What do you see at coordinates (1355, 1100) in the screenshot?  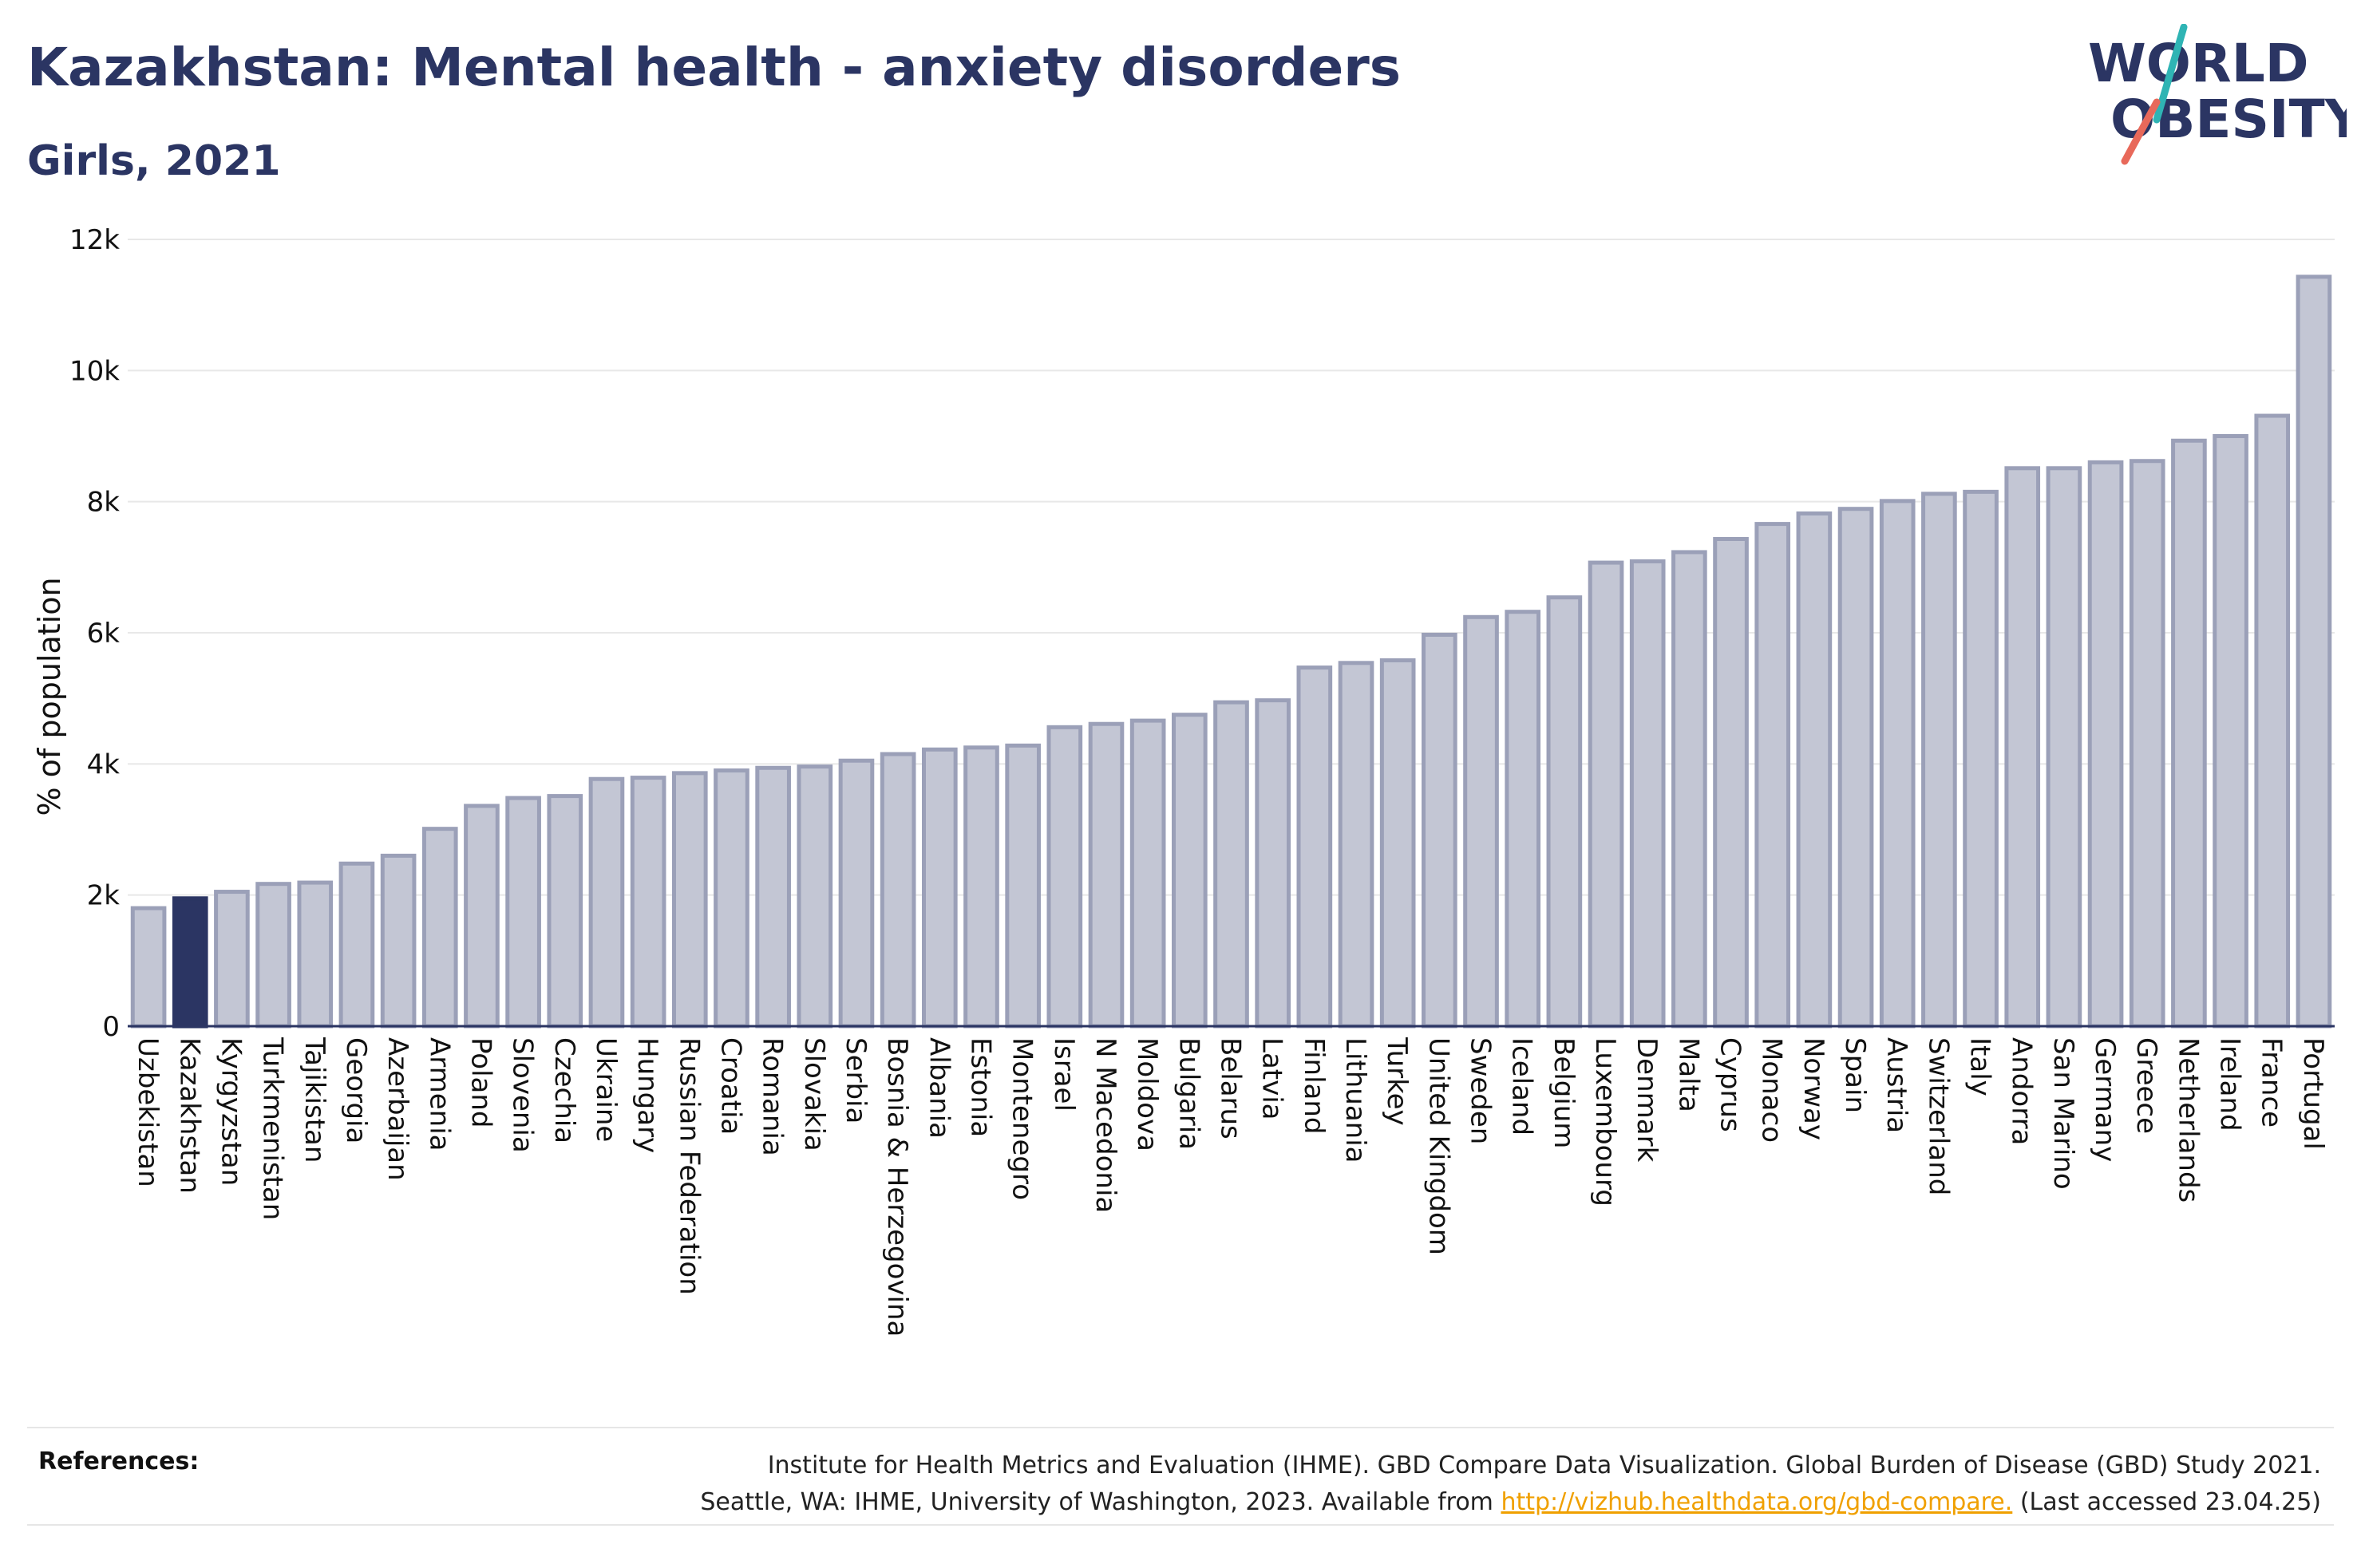 I see `x-tick-label: Lithuania` at bounding box center [1355, 1100].